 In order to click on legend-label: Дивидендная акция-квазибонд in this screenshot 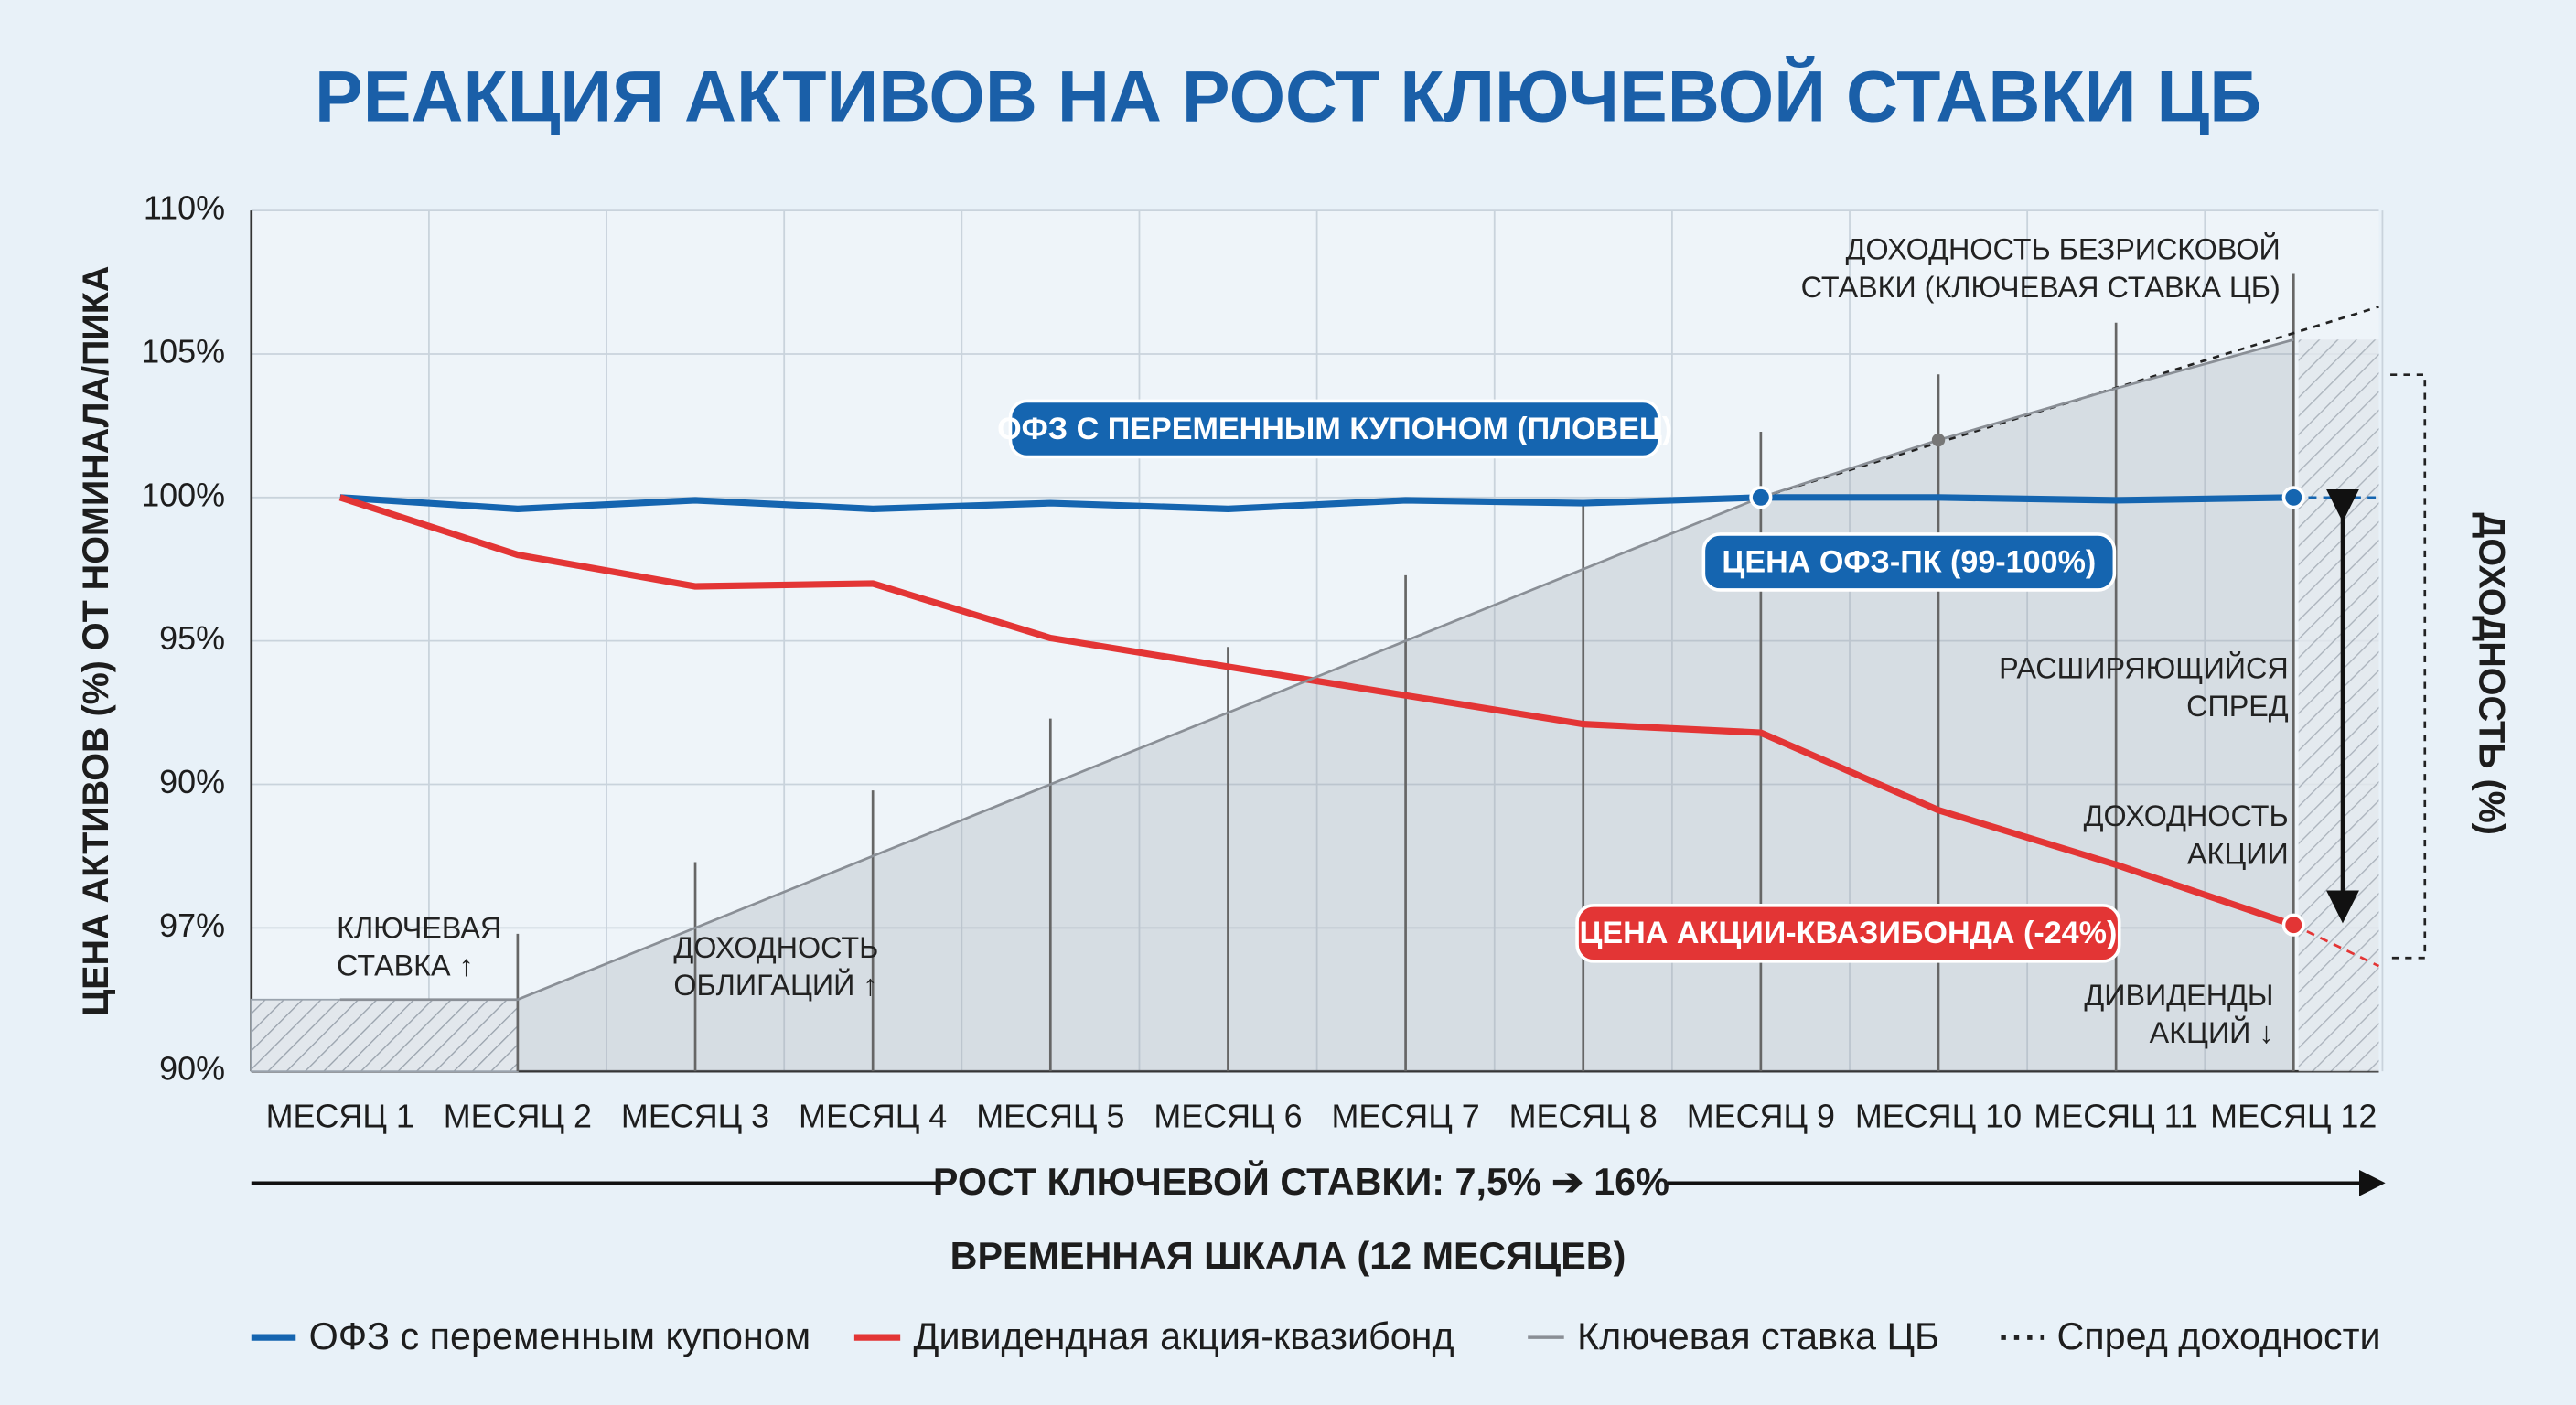, I will do `click(1184, 1336)`.